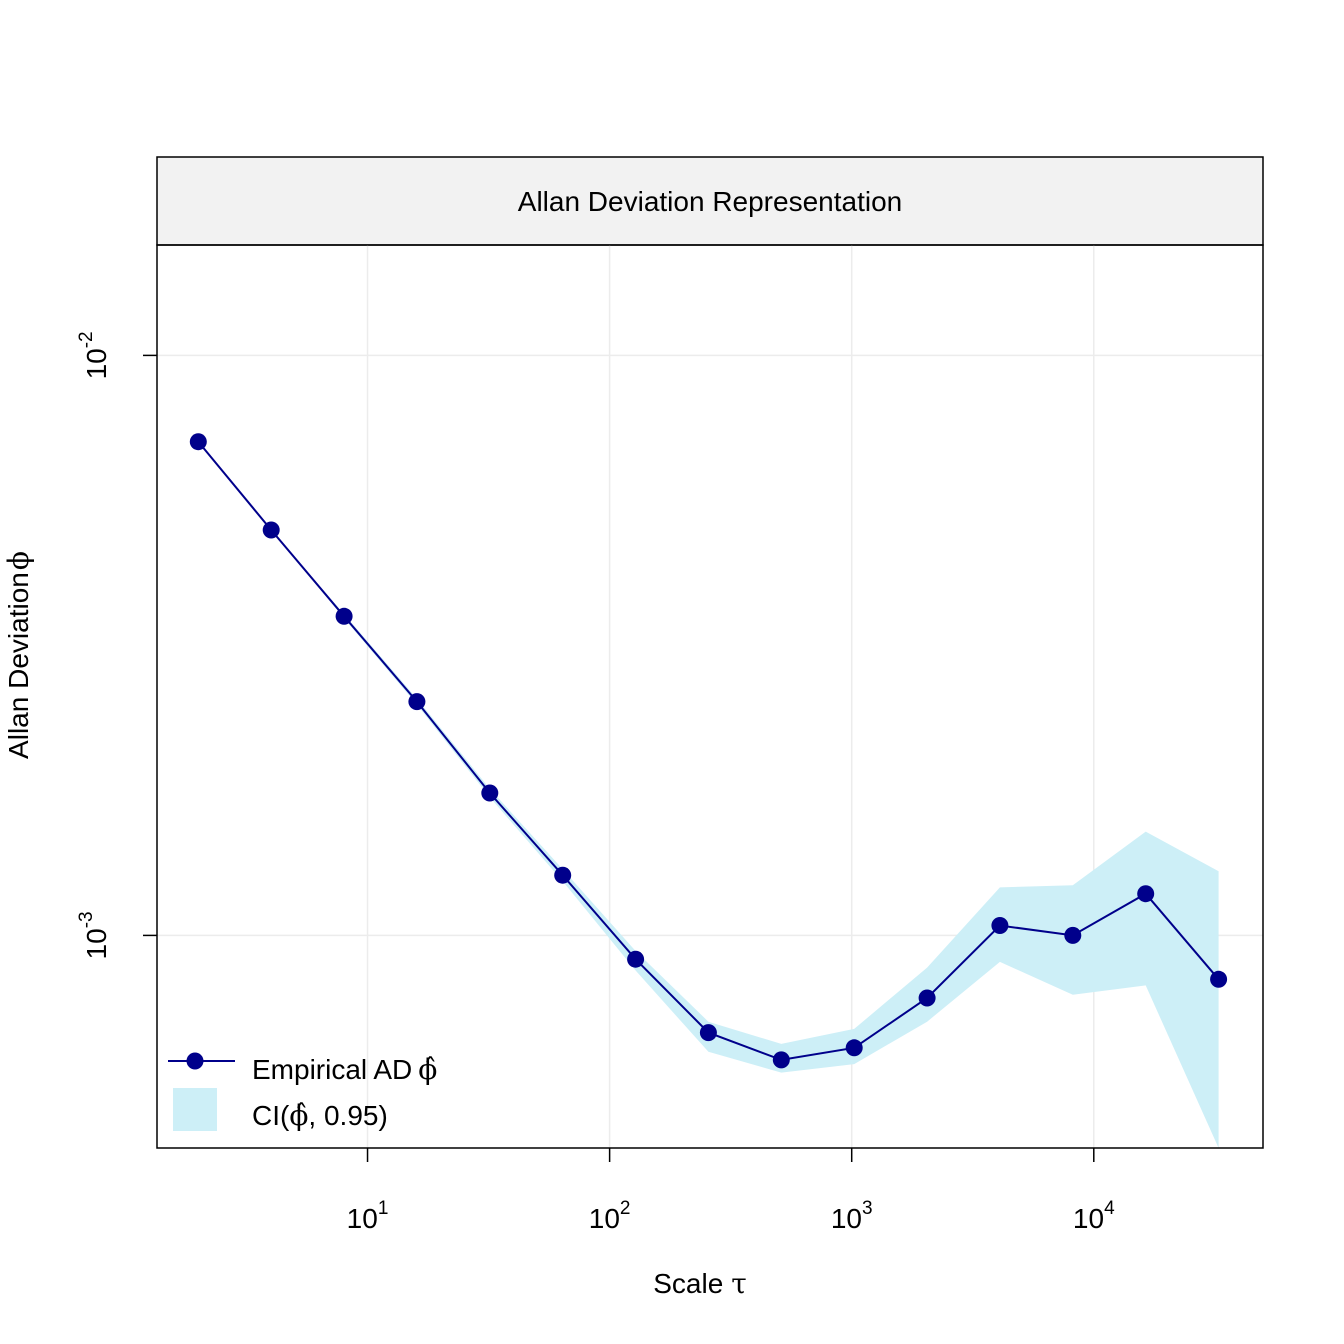  What do you see at coordinates (332, 1069) in the screenshot?
I see `legend-empirical-label: Empirical AD` at bounding box center [332, 1069].